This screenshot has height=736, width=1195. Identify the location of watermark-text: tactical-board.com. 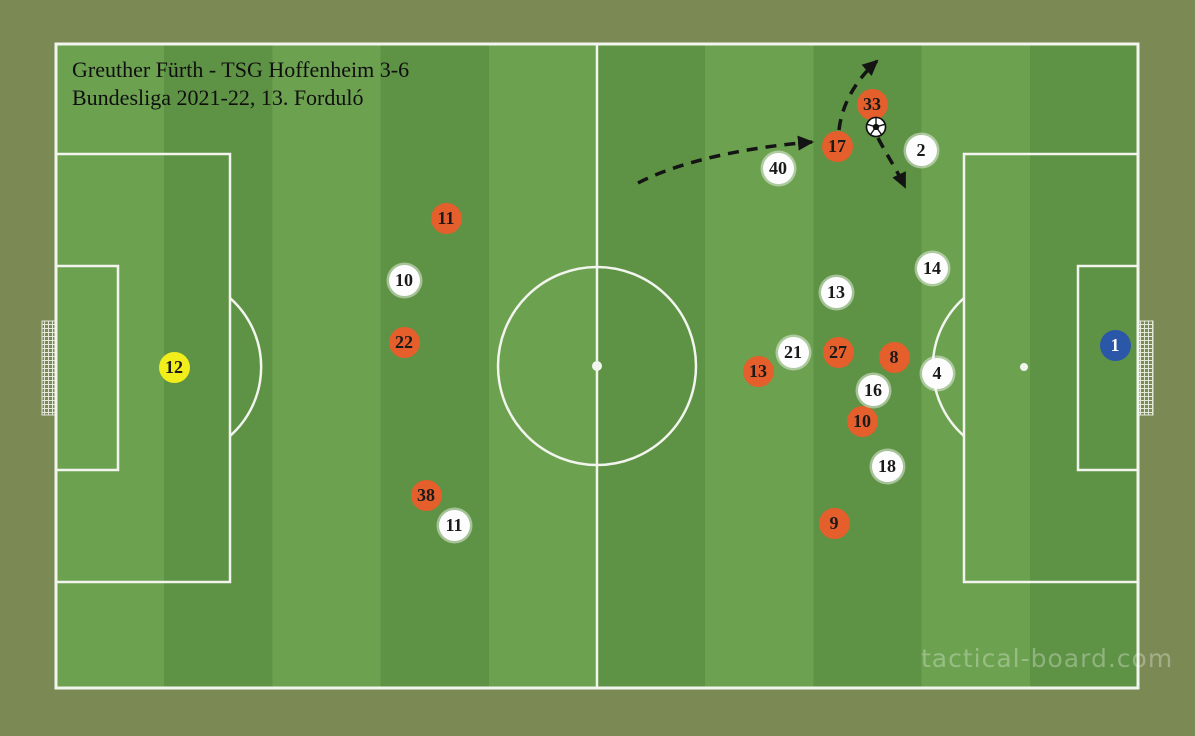
(1047, 658).